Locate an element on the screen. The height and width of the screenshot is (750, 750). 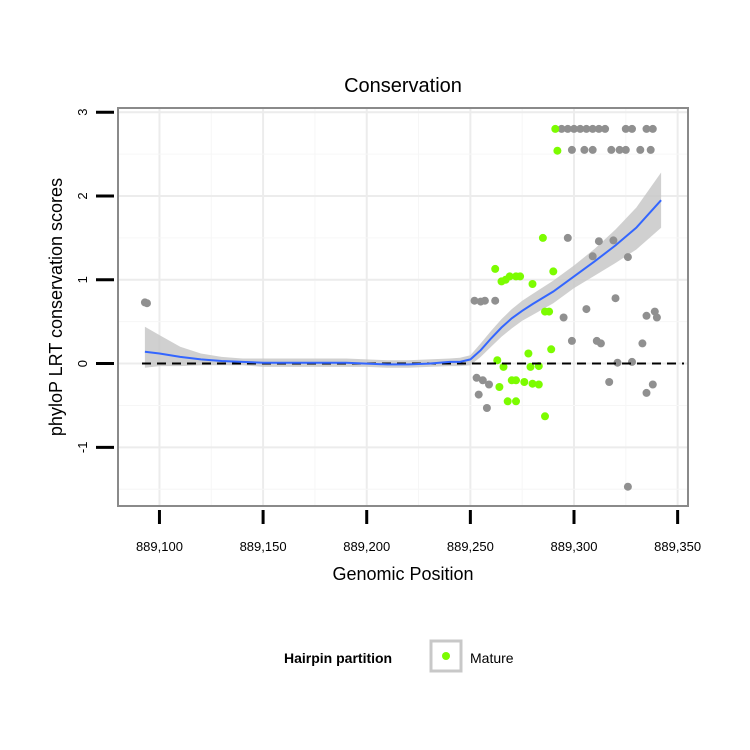
x-tick-label: 889,350 is located at coordinates (677, 546).